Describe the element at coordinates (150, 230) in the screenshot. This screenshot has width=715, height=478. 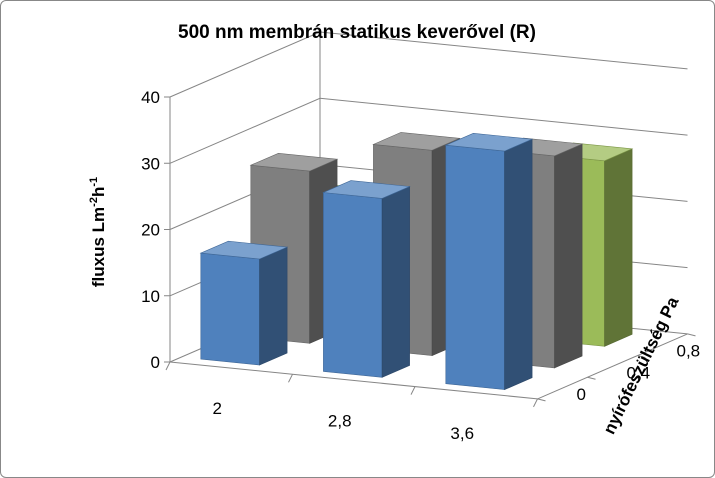
I see `y-tick-label-2: 20` at that location.